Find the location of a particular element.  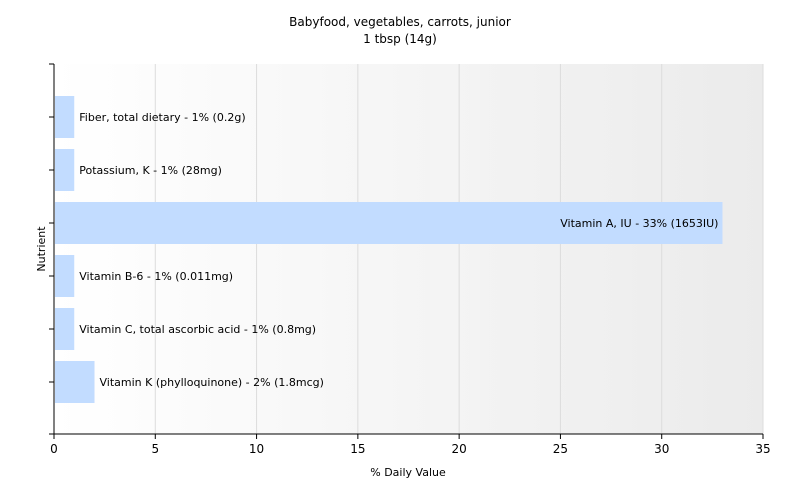

chart-title: Babyfood, vegetables, carrots, junior is located at coordinates (400, 22).